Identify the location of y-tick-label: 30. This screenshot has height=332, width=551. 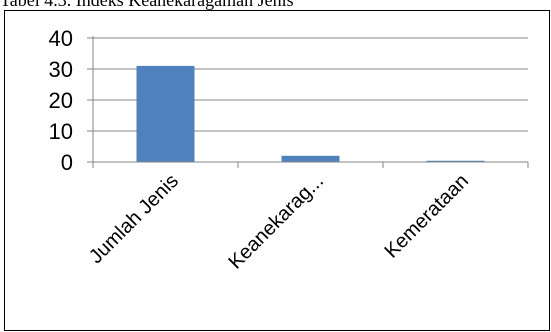
(61, 69).